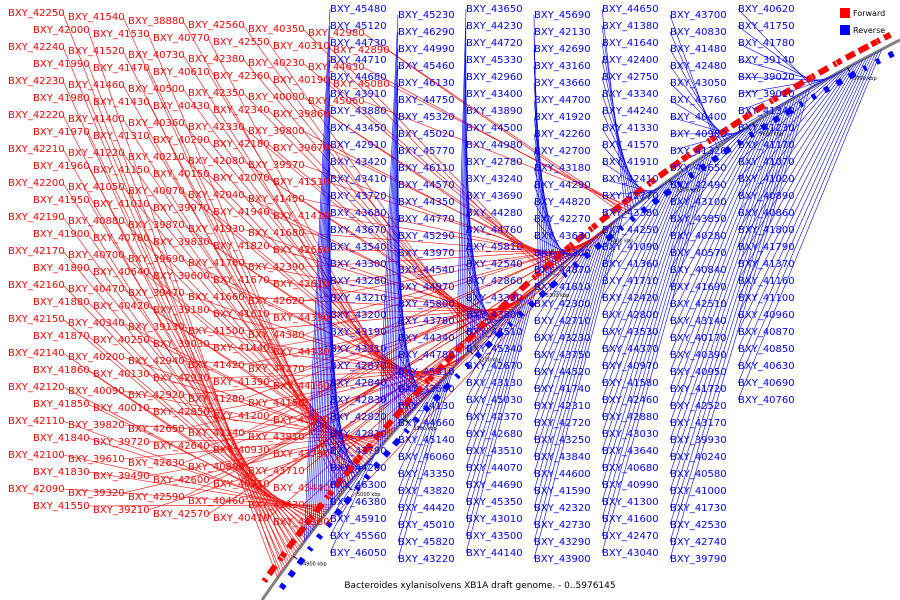 This screenshot has height=600, width=900. I want to click on gene-label: BXY_45690, so click(562, 15).